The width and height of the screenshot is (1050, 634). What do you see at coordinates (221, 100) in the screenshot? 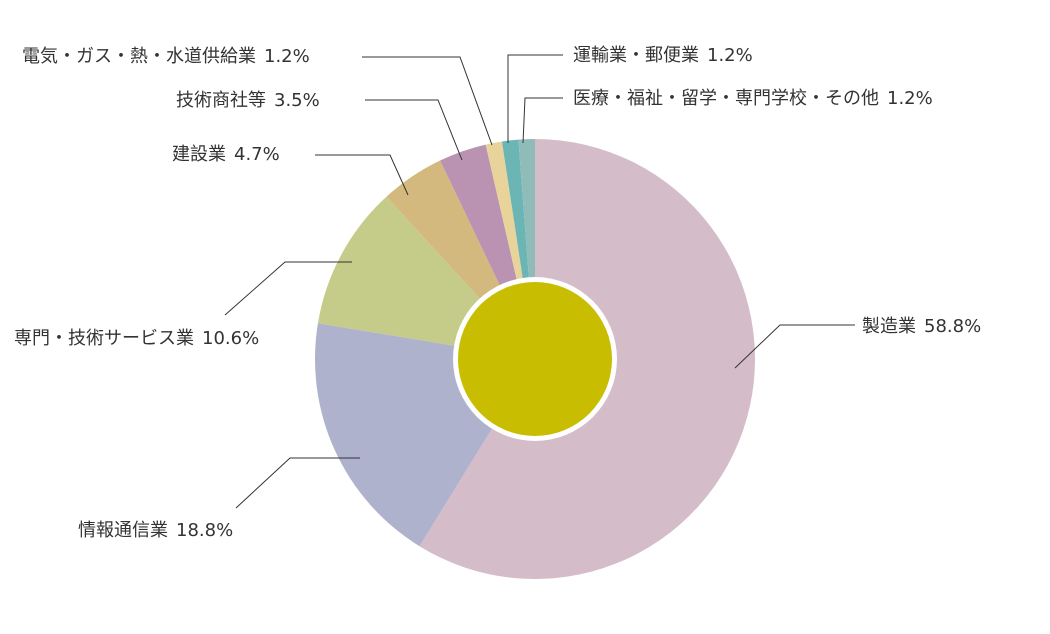
I see `category-label: 技術商社等` at bounding box center [221, 100].